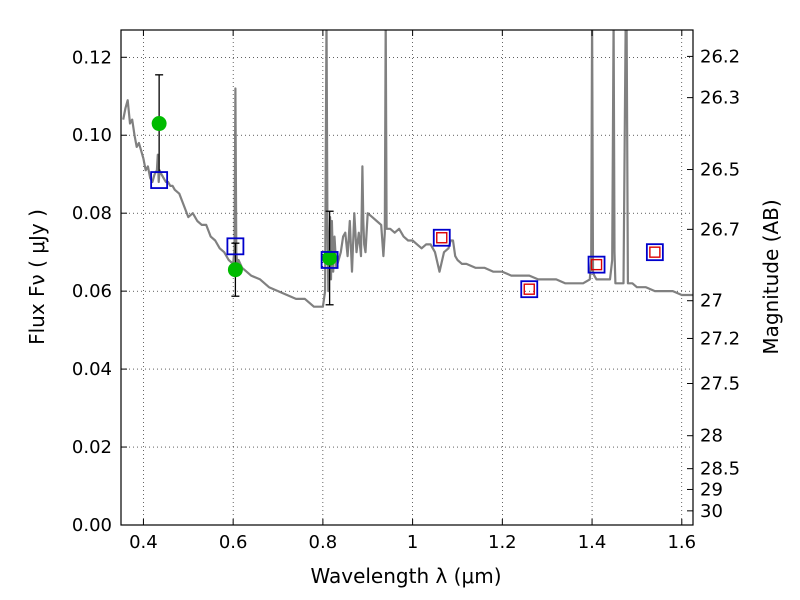 Image resolution: width=800 pixels, height=600 pixels. I want to click on x-tick-label: 1.6, so click(681, 542).